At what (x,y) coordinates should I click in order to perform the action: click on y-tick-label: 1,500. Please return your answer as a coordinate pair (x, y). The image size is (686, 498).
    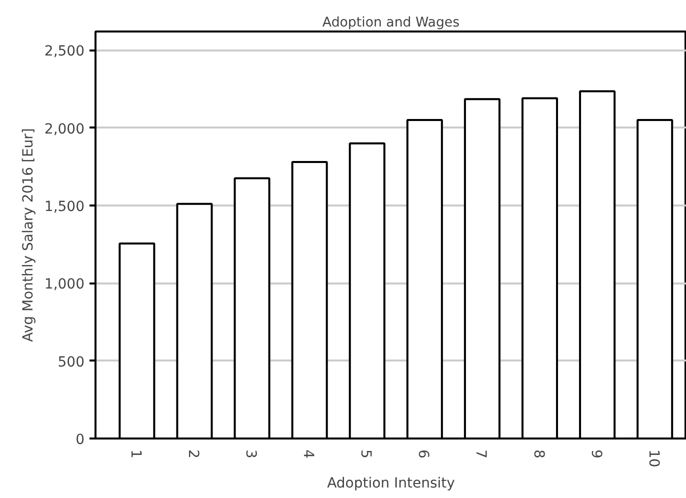
    Looking at the image, I should click on (64, 206).